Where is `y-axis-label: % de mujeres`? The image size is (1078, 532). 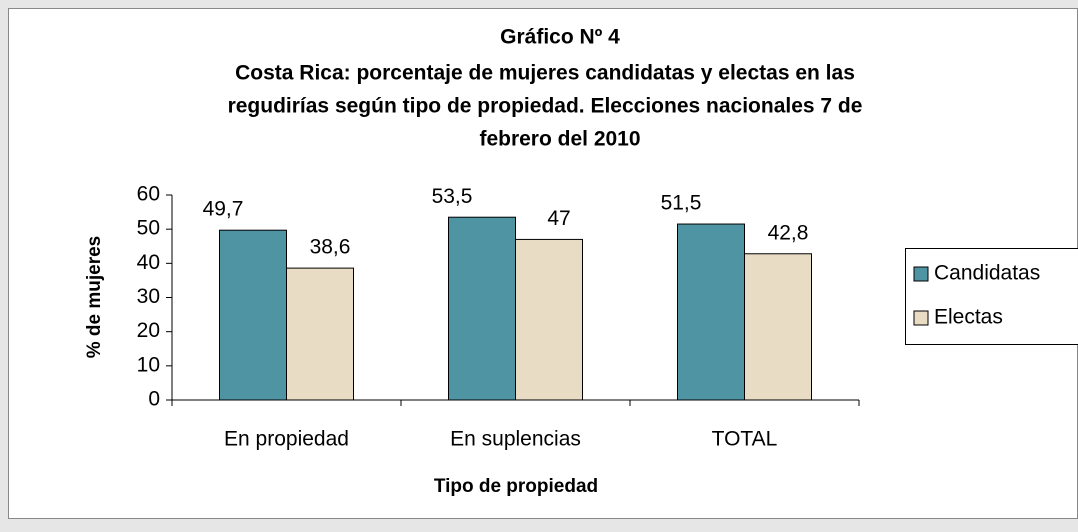 y-axis-label: % de mujeres is located at coordinates (94, 297).